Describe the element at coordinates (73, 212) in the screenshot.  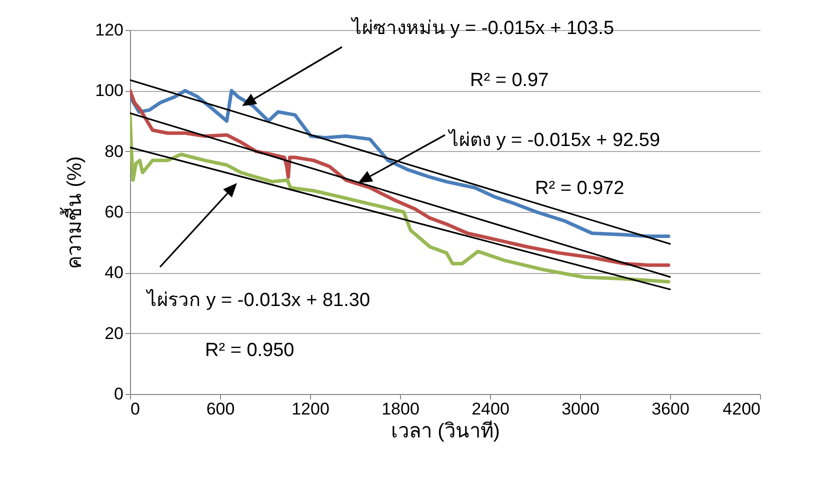
I see `y-axis-title: ความชื้น (%)` at that location.